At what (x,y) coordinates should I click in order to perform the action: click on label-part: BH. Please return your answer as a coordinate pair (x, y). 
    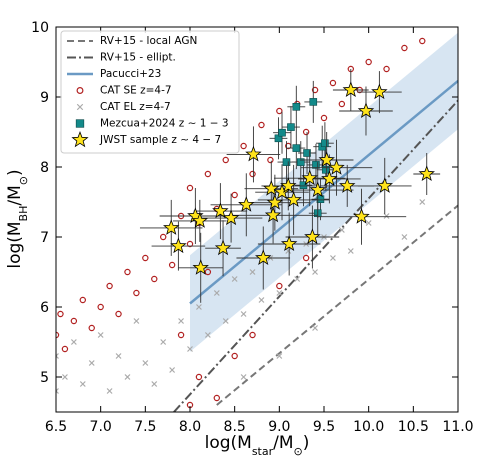
    Looking at the image, I should click on (23, 214).